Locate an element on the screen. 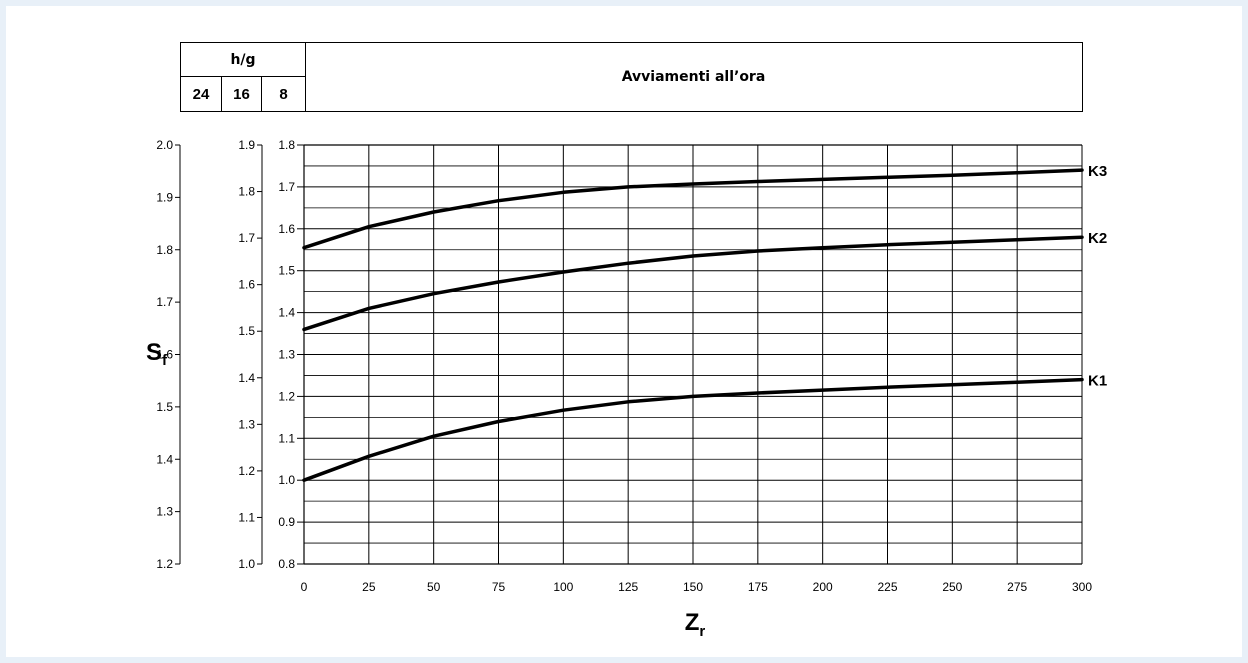 Image resolution: width=1248 pixels, height=663 pixels. x-tick-label: 75 is located at coordinates (499, 587).